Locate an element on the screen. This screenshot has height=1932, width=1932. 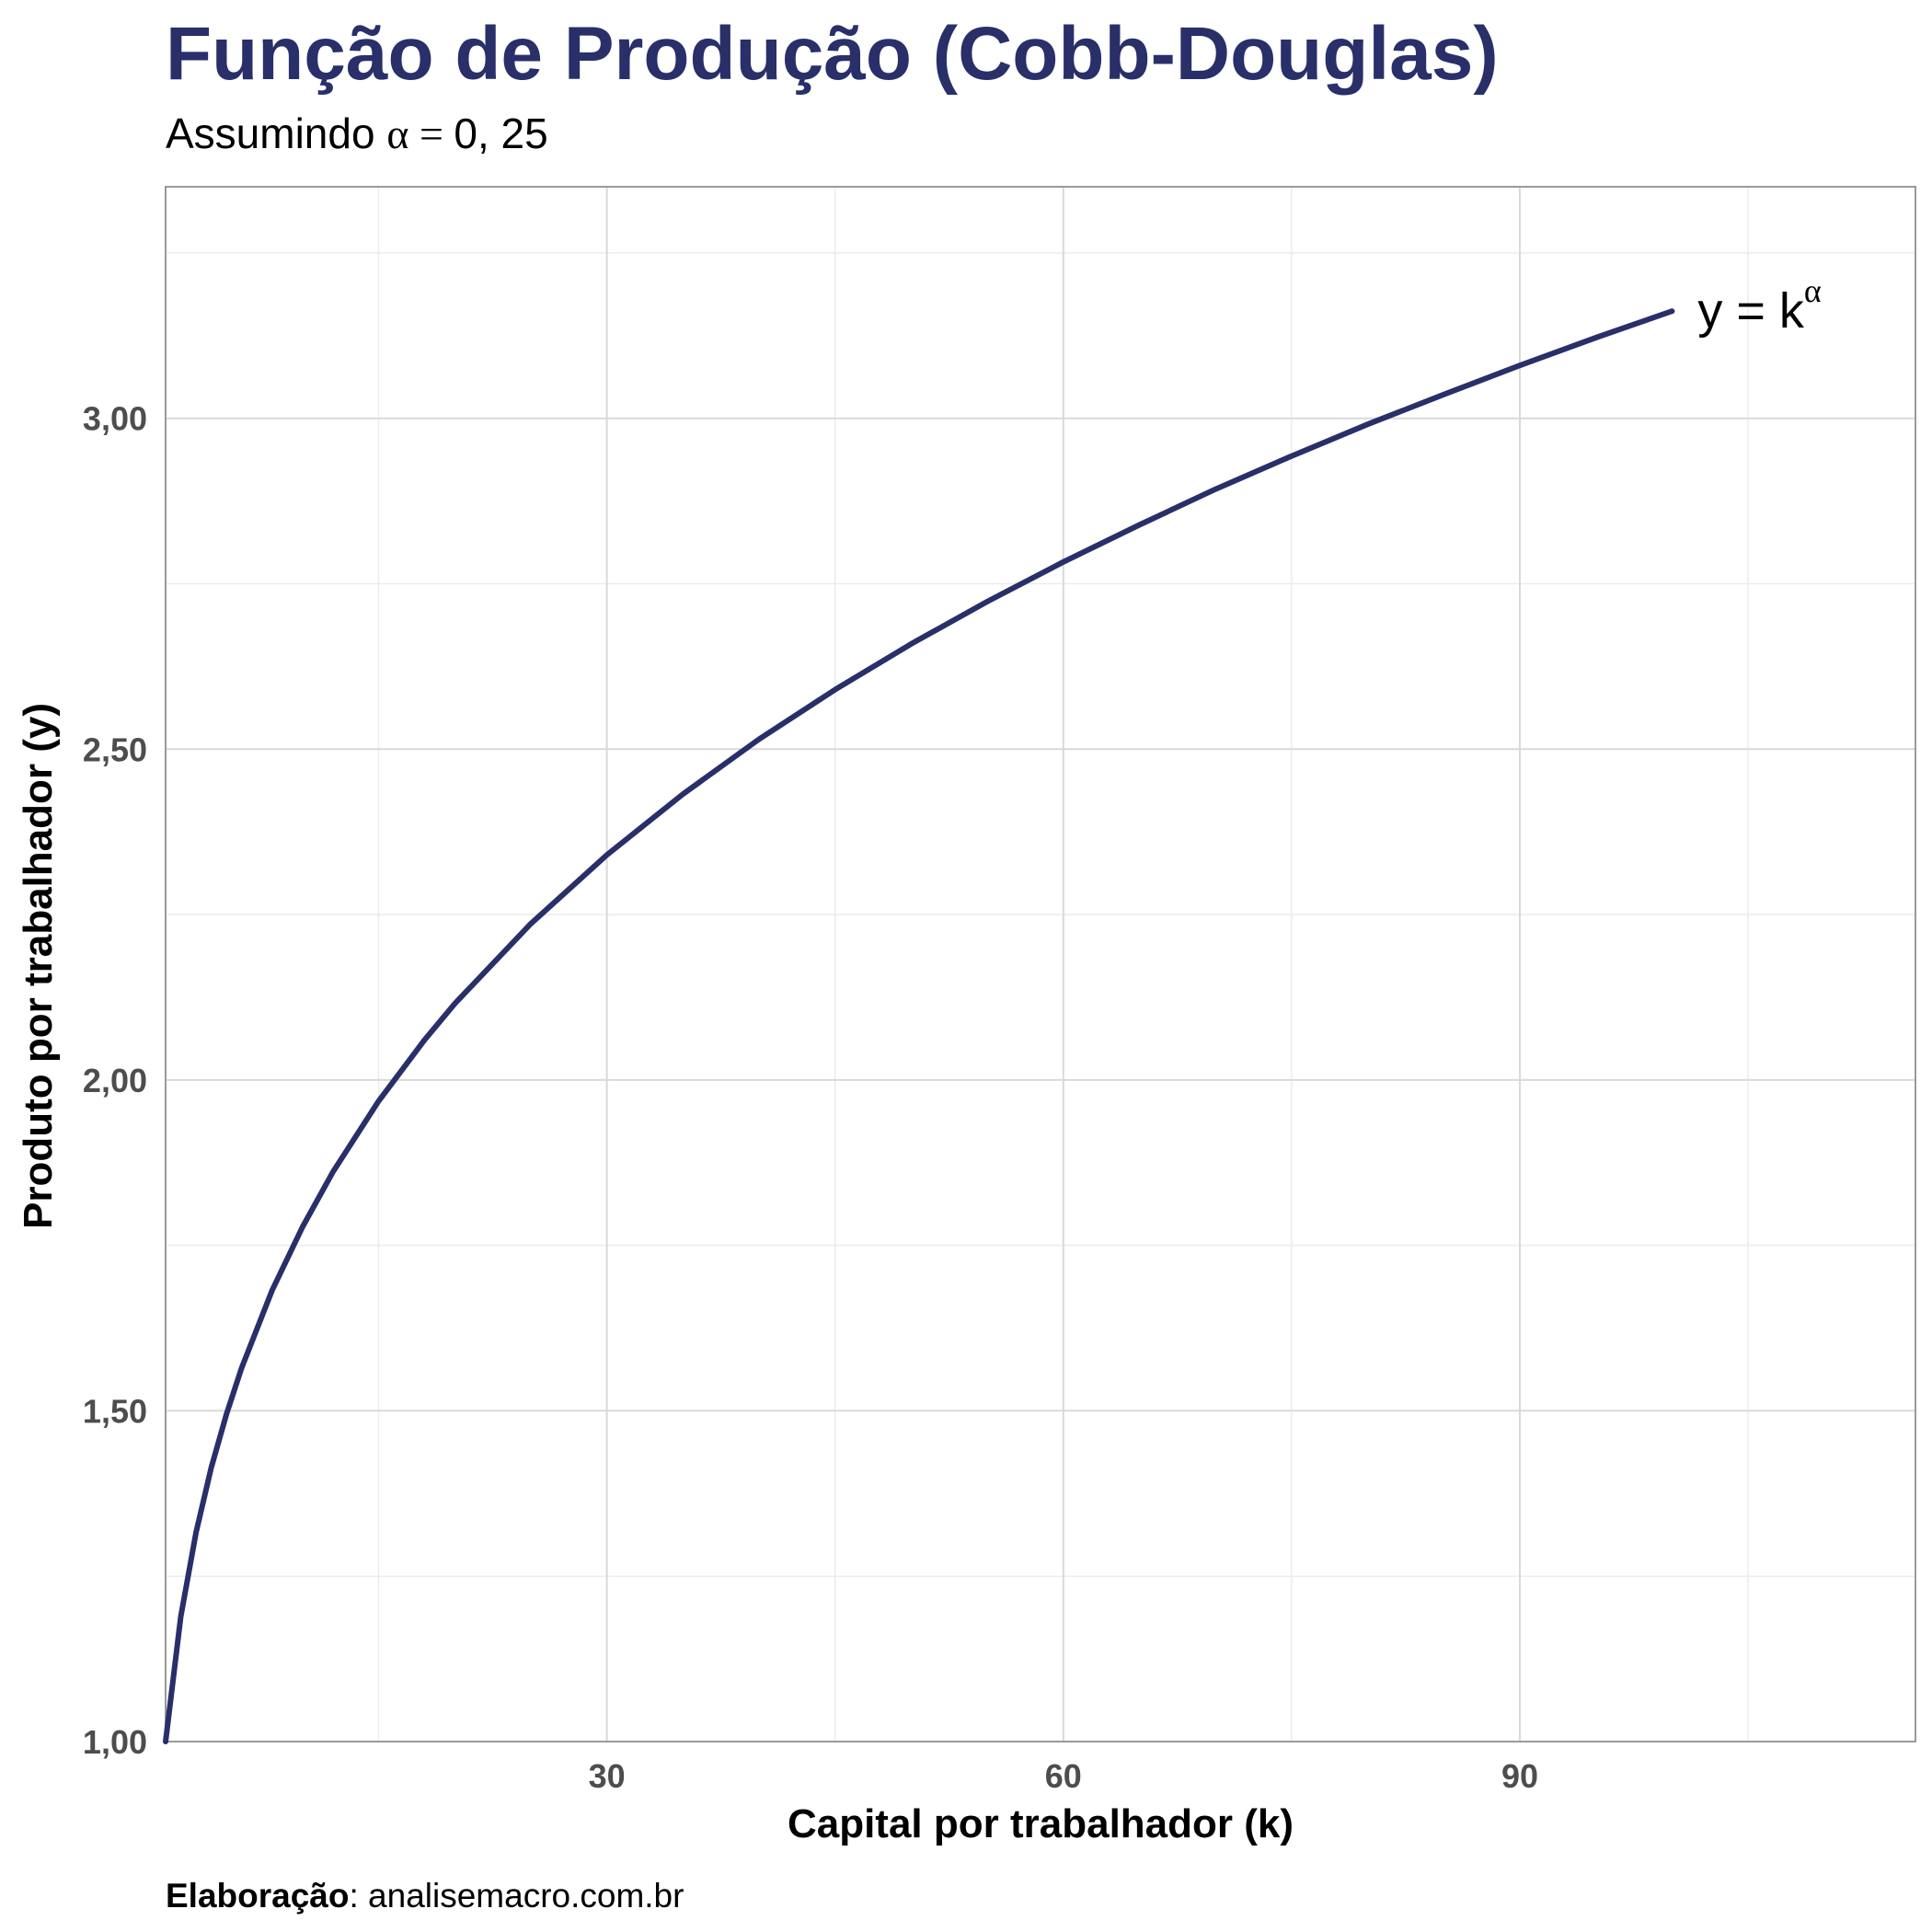
series-label-superscript: α is located at coordinates (1813, 290).